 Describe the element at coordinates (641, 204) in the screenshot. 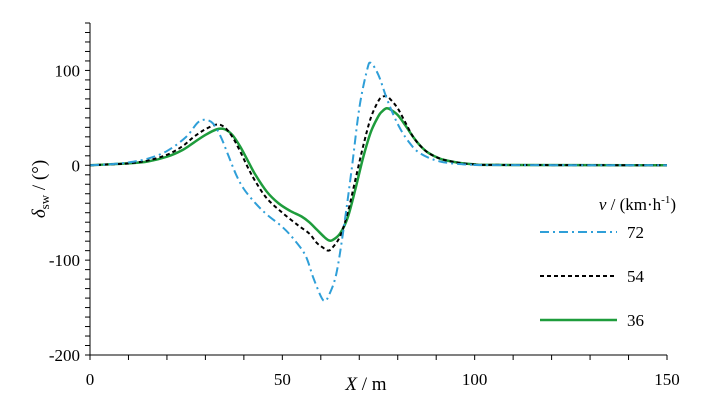

I see `legend-title-unit: (km·h` at that location.